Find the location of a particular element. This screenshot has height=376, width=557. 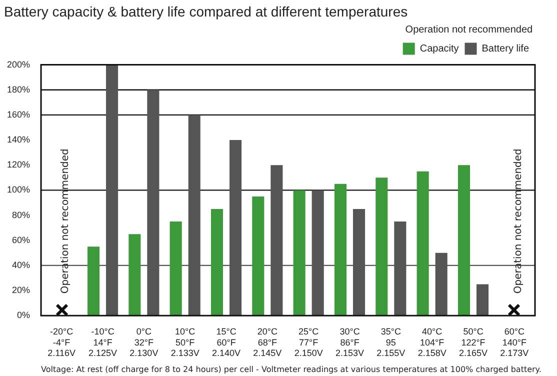

x-tick-label: 50°C 122°F 2.165V is located at coordinates (473, 342).